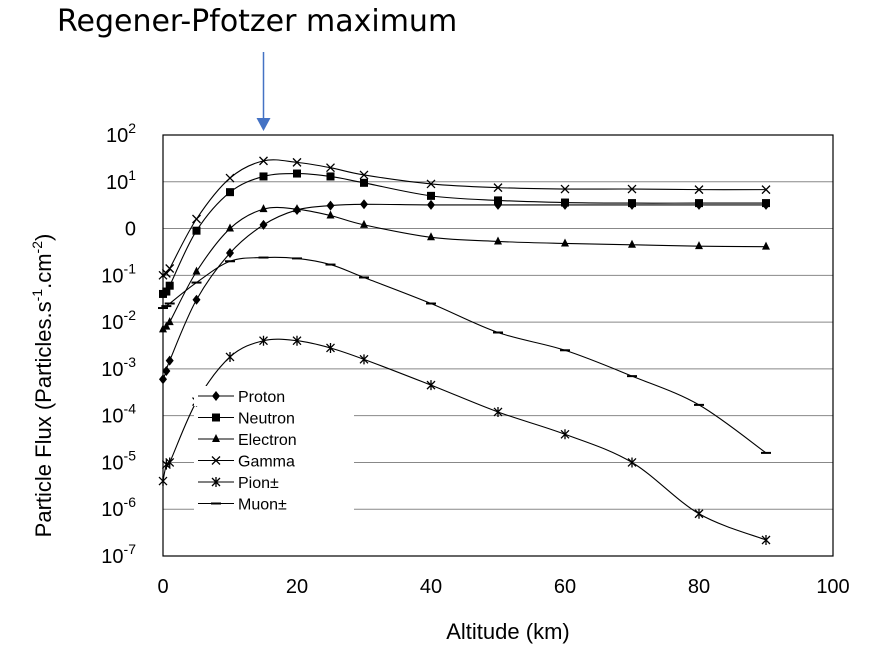  I want to click on x-tick-label: 40, so click(431, 587).